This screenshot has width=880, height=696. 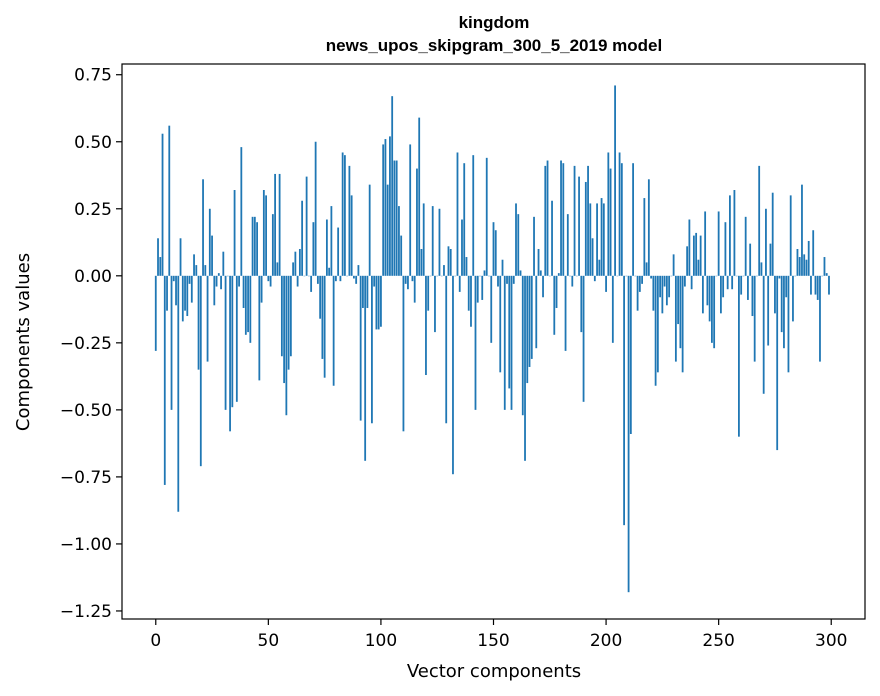 What do you see at coordinates (93, 143) in the screenshot?
I see `y-tick-label: 0.50` at bounding box center [93, 143].